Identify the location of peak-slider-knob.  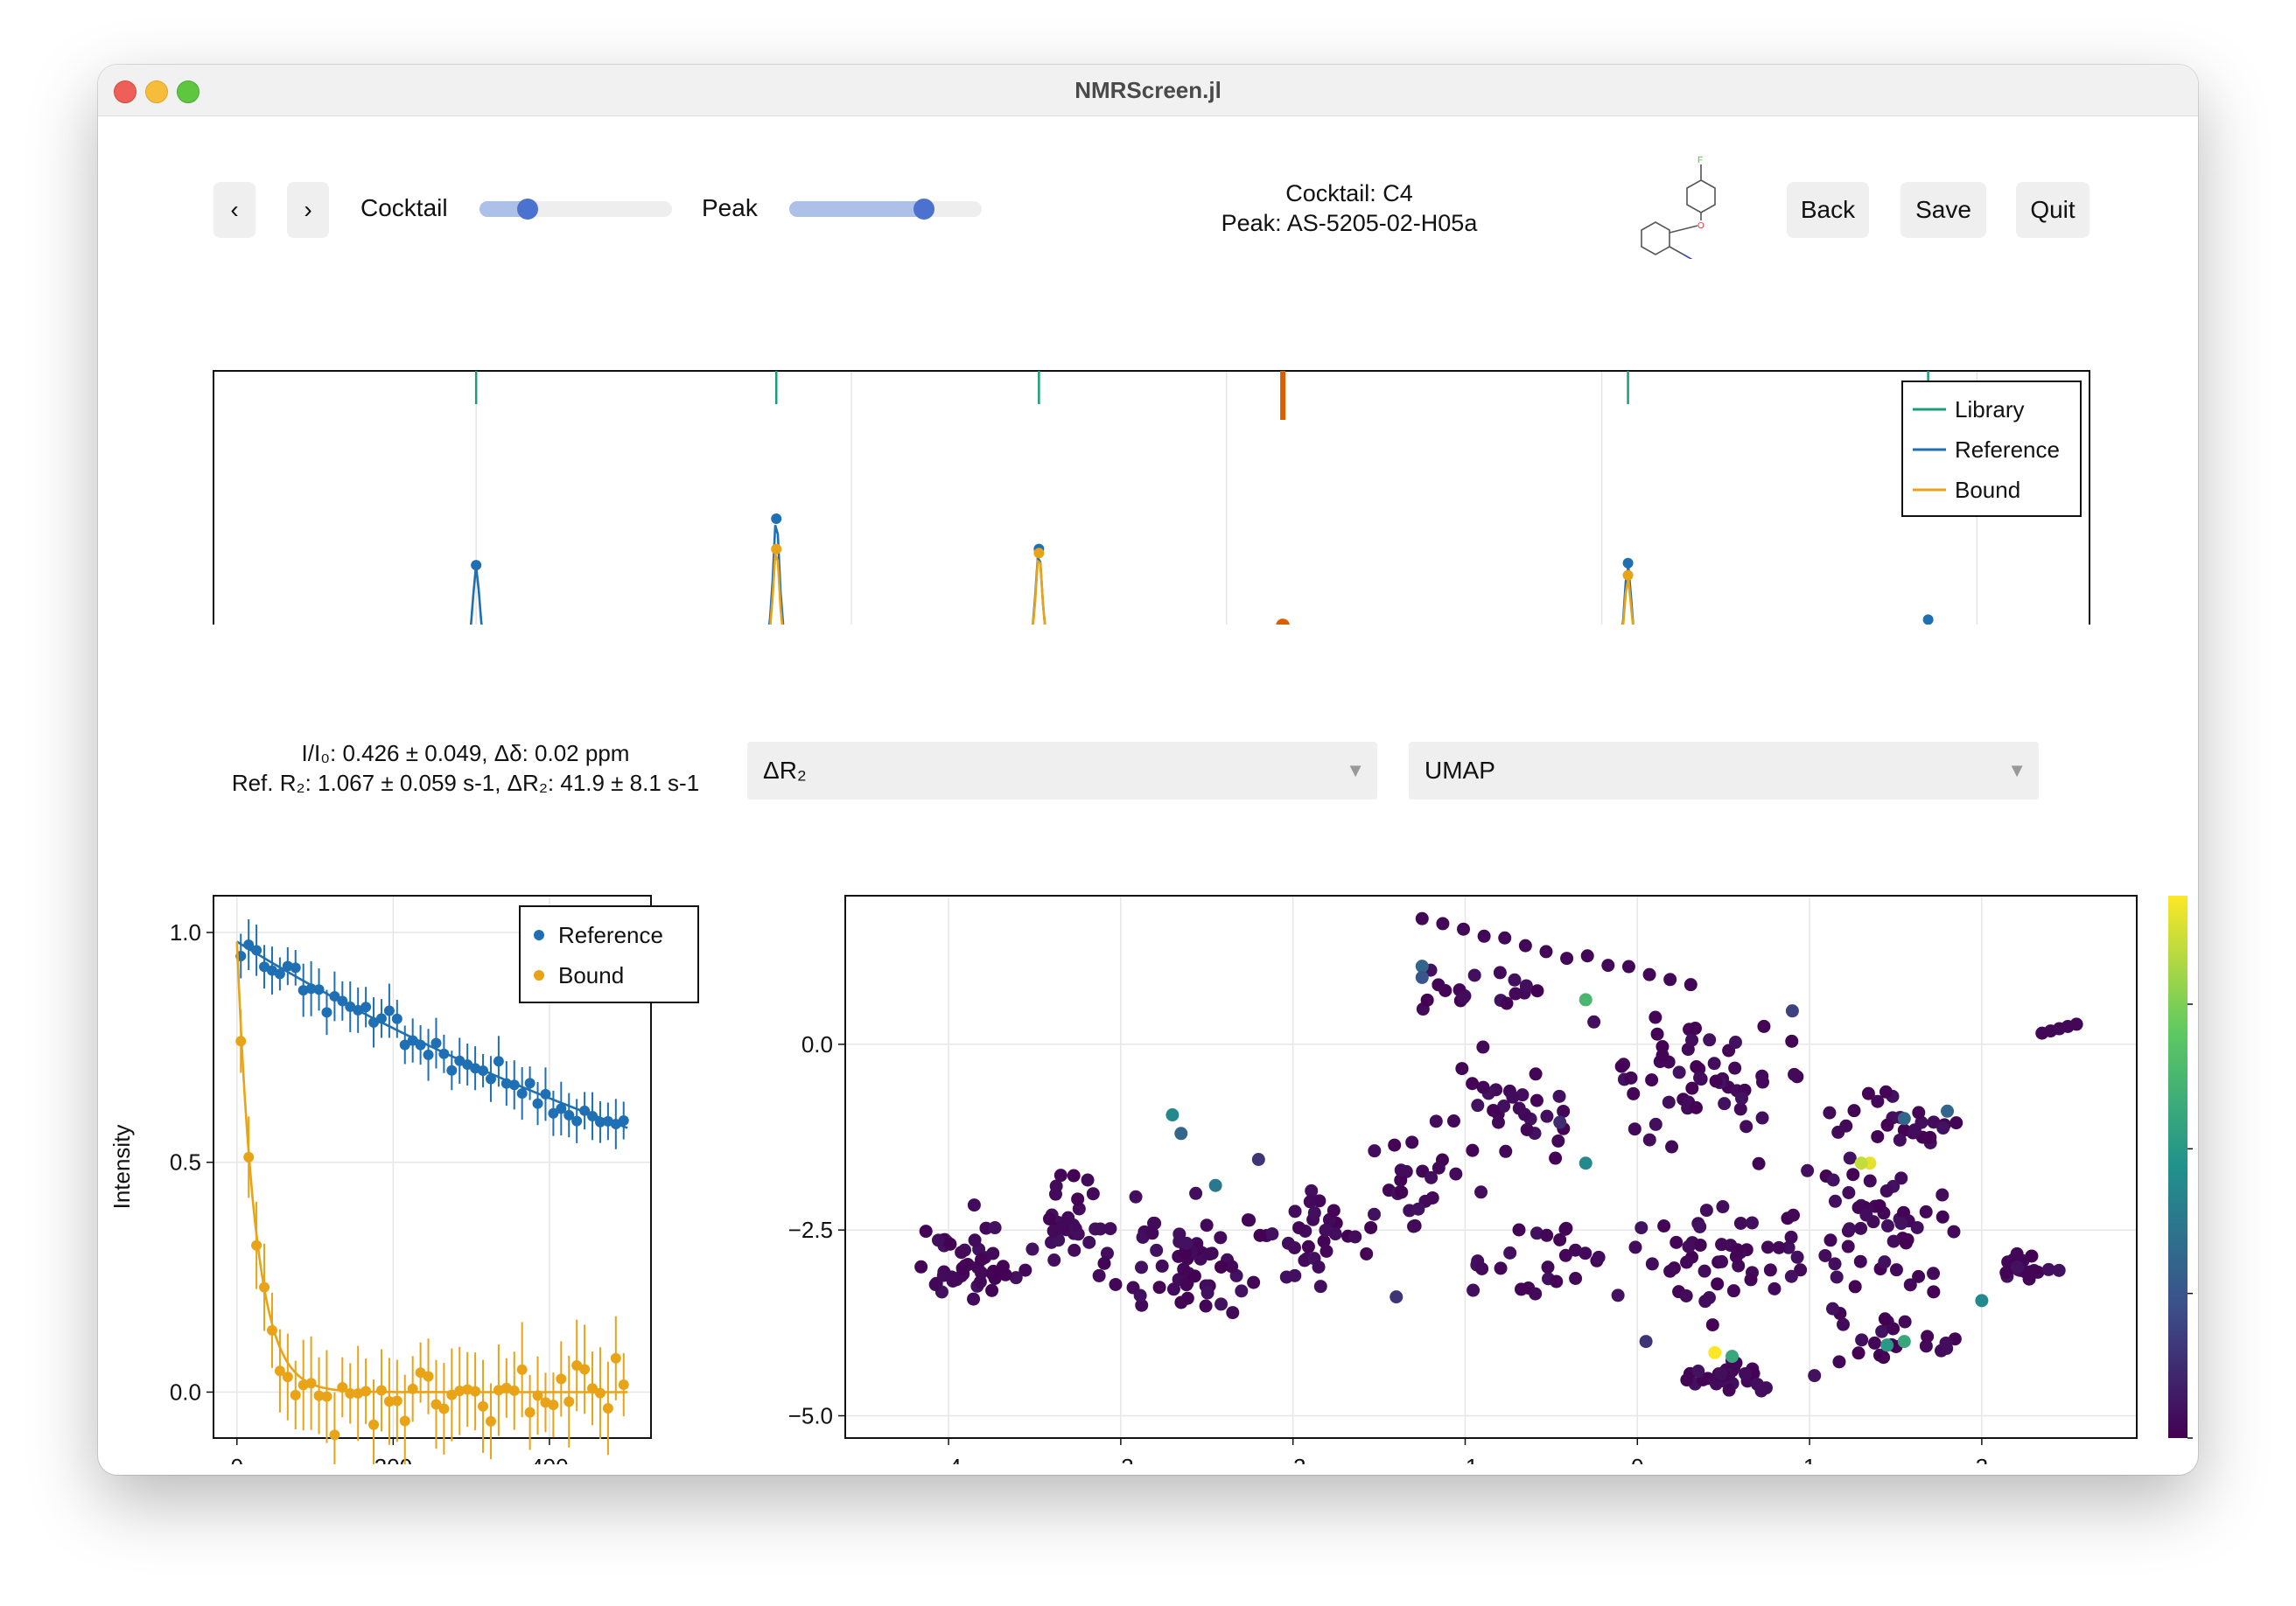
(924, 209).